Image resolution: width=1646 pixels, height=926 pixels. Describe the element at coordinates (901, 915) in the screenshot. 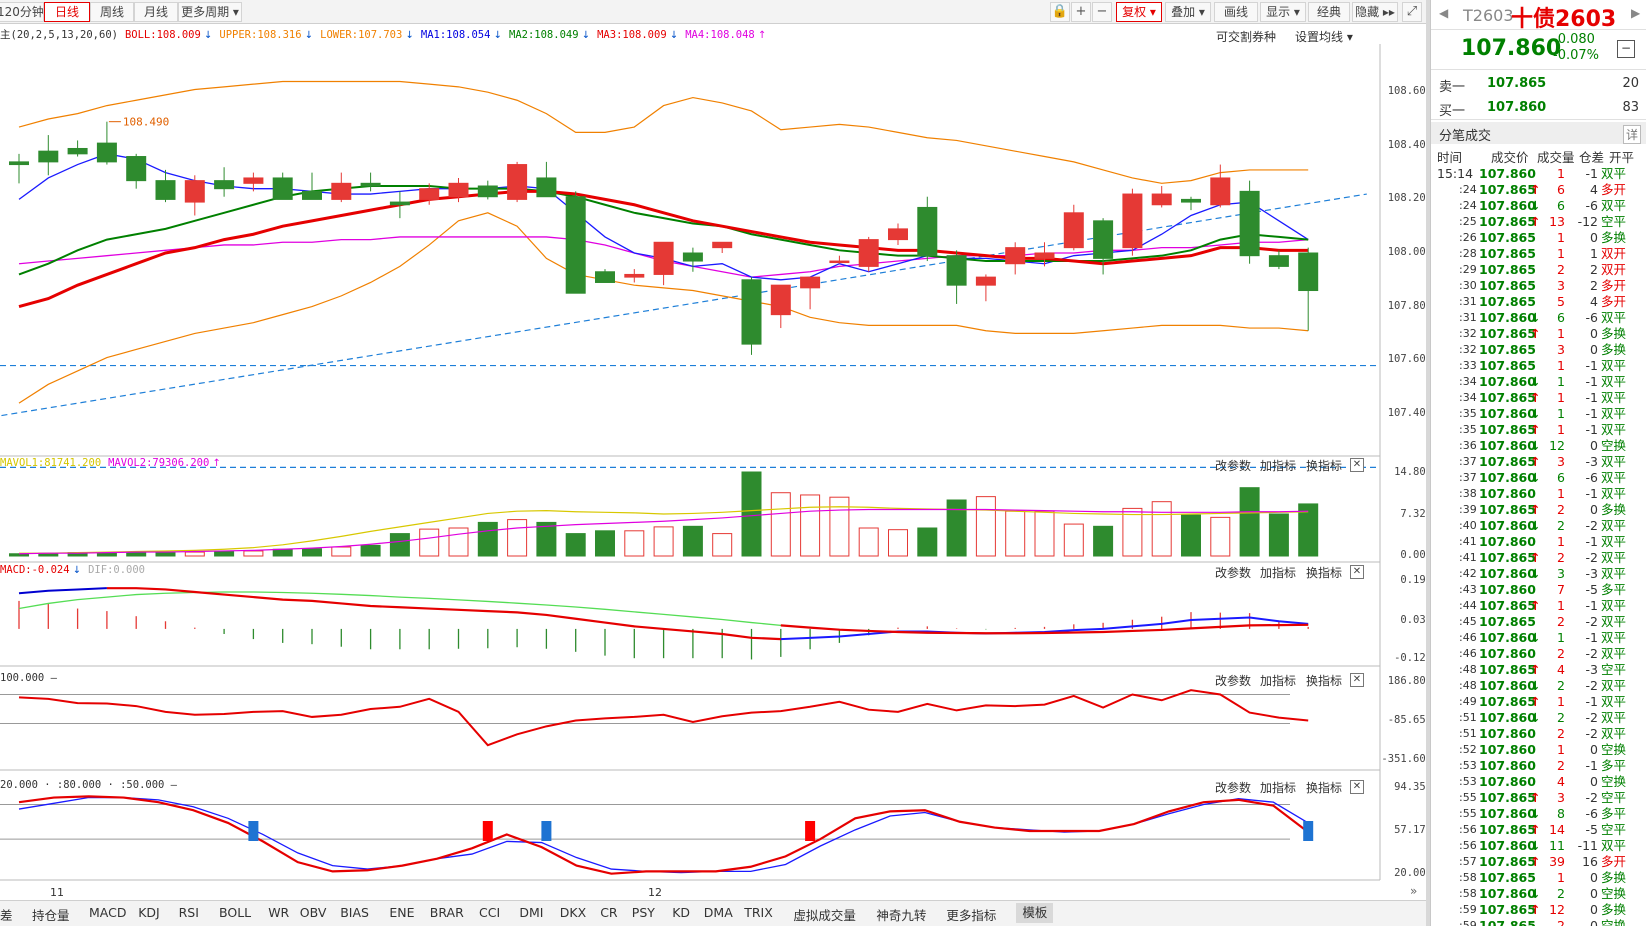

I see `indicator-tab-19: 神奇九转` at that location.